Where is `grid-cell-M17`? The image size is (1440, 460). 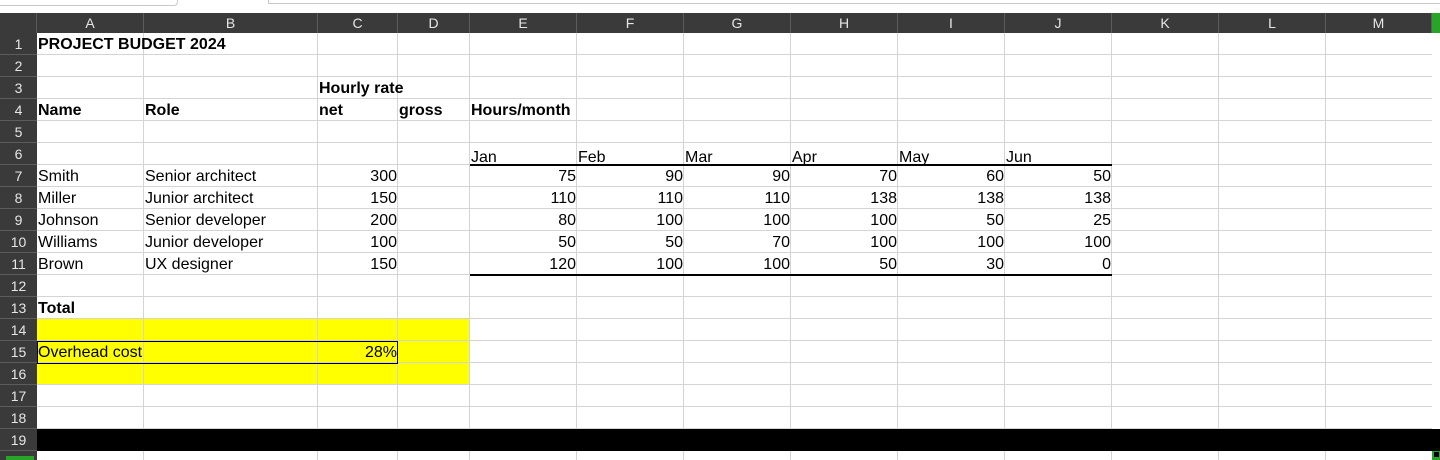
grid-cell-M17 is located at coordinates (1379, 396).